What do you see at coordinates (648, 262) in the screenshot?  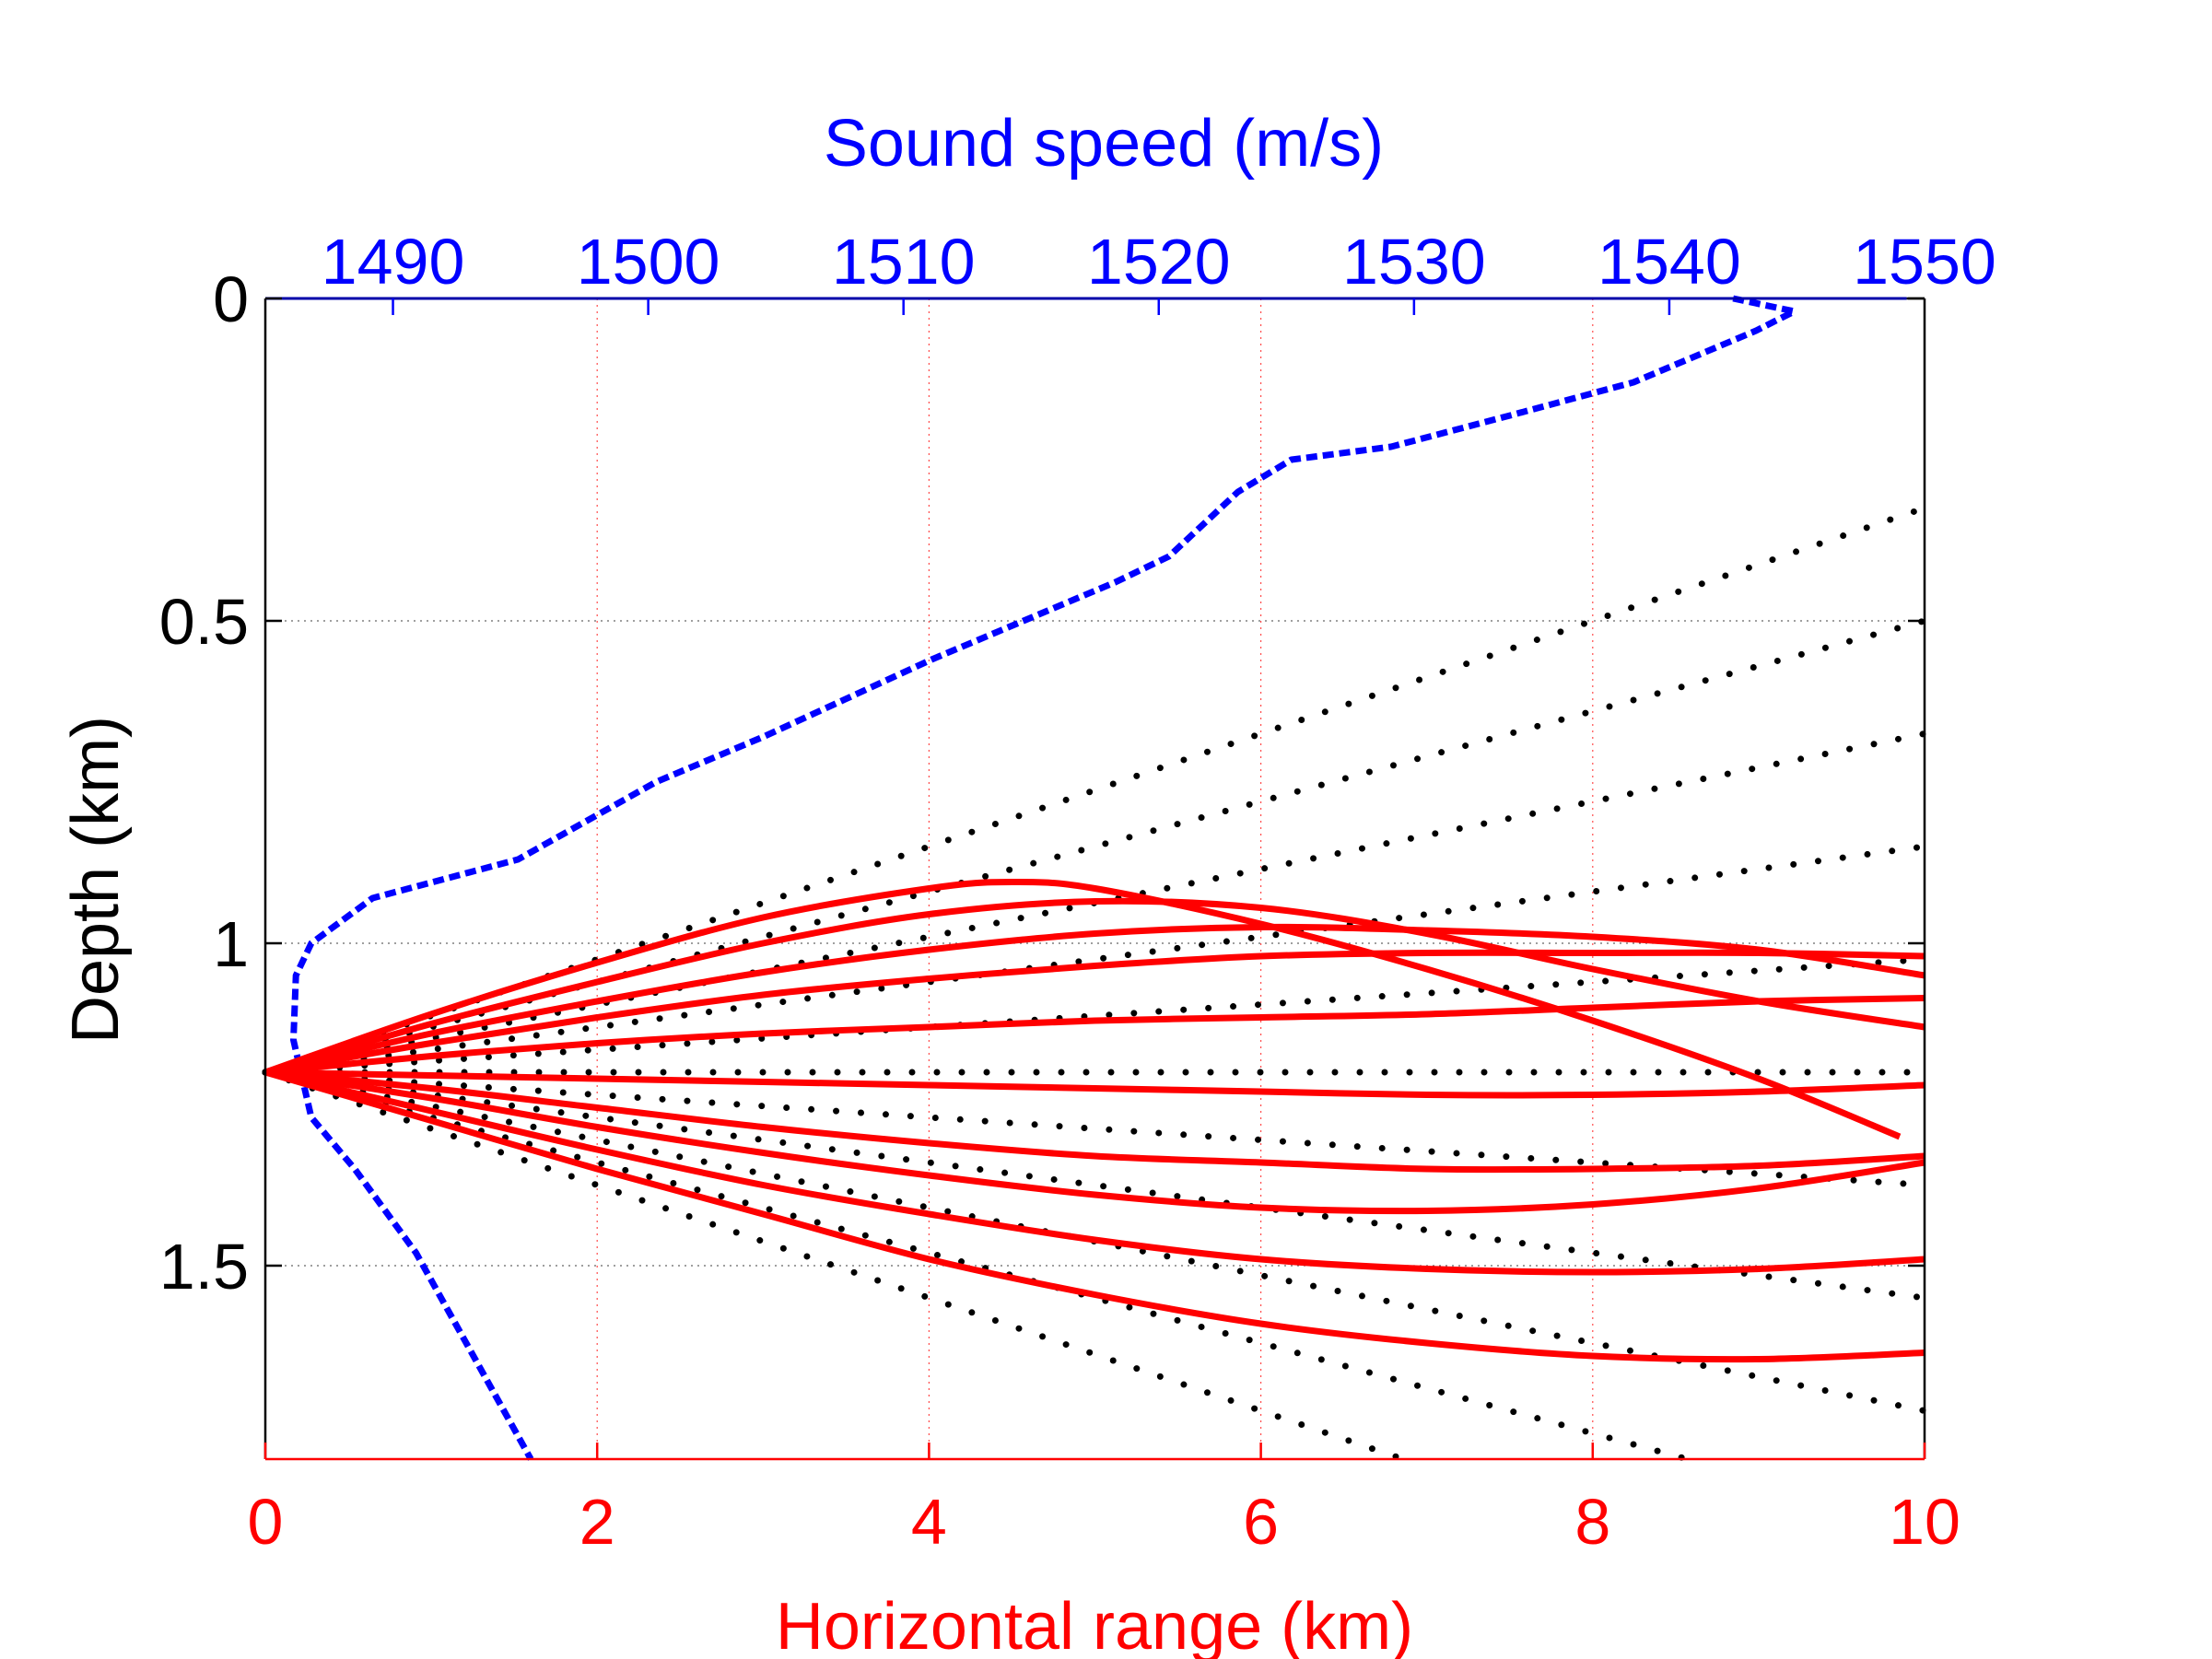 I see `x2-tick-label: 1500` at bounding box center [648, 262].